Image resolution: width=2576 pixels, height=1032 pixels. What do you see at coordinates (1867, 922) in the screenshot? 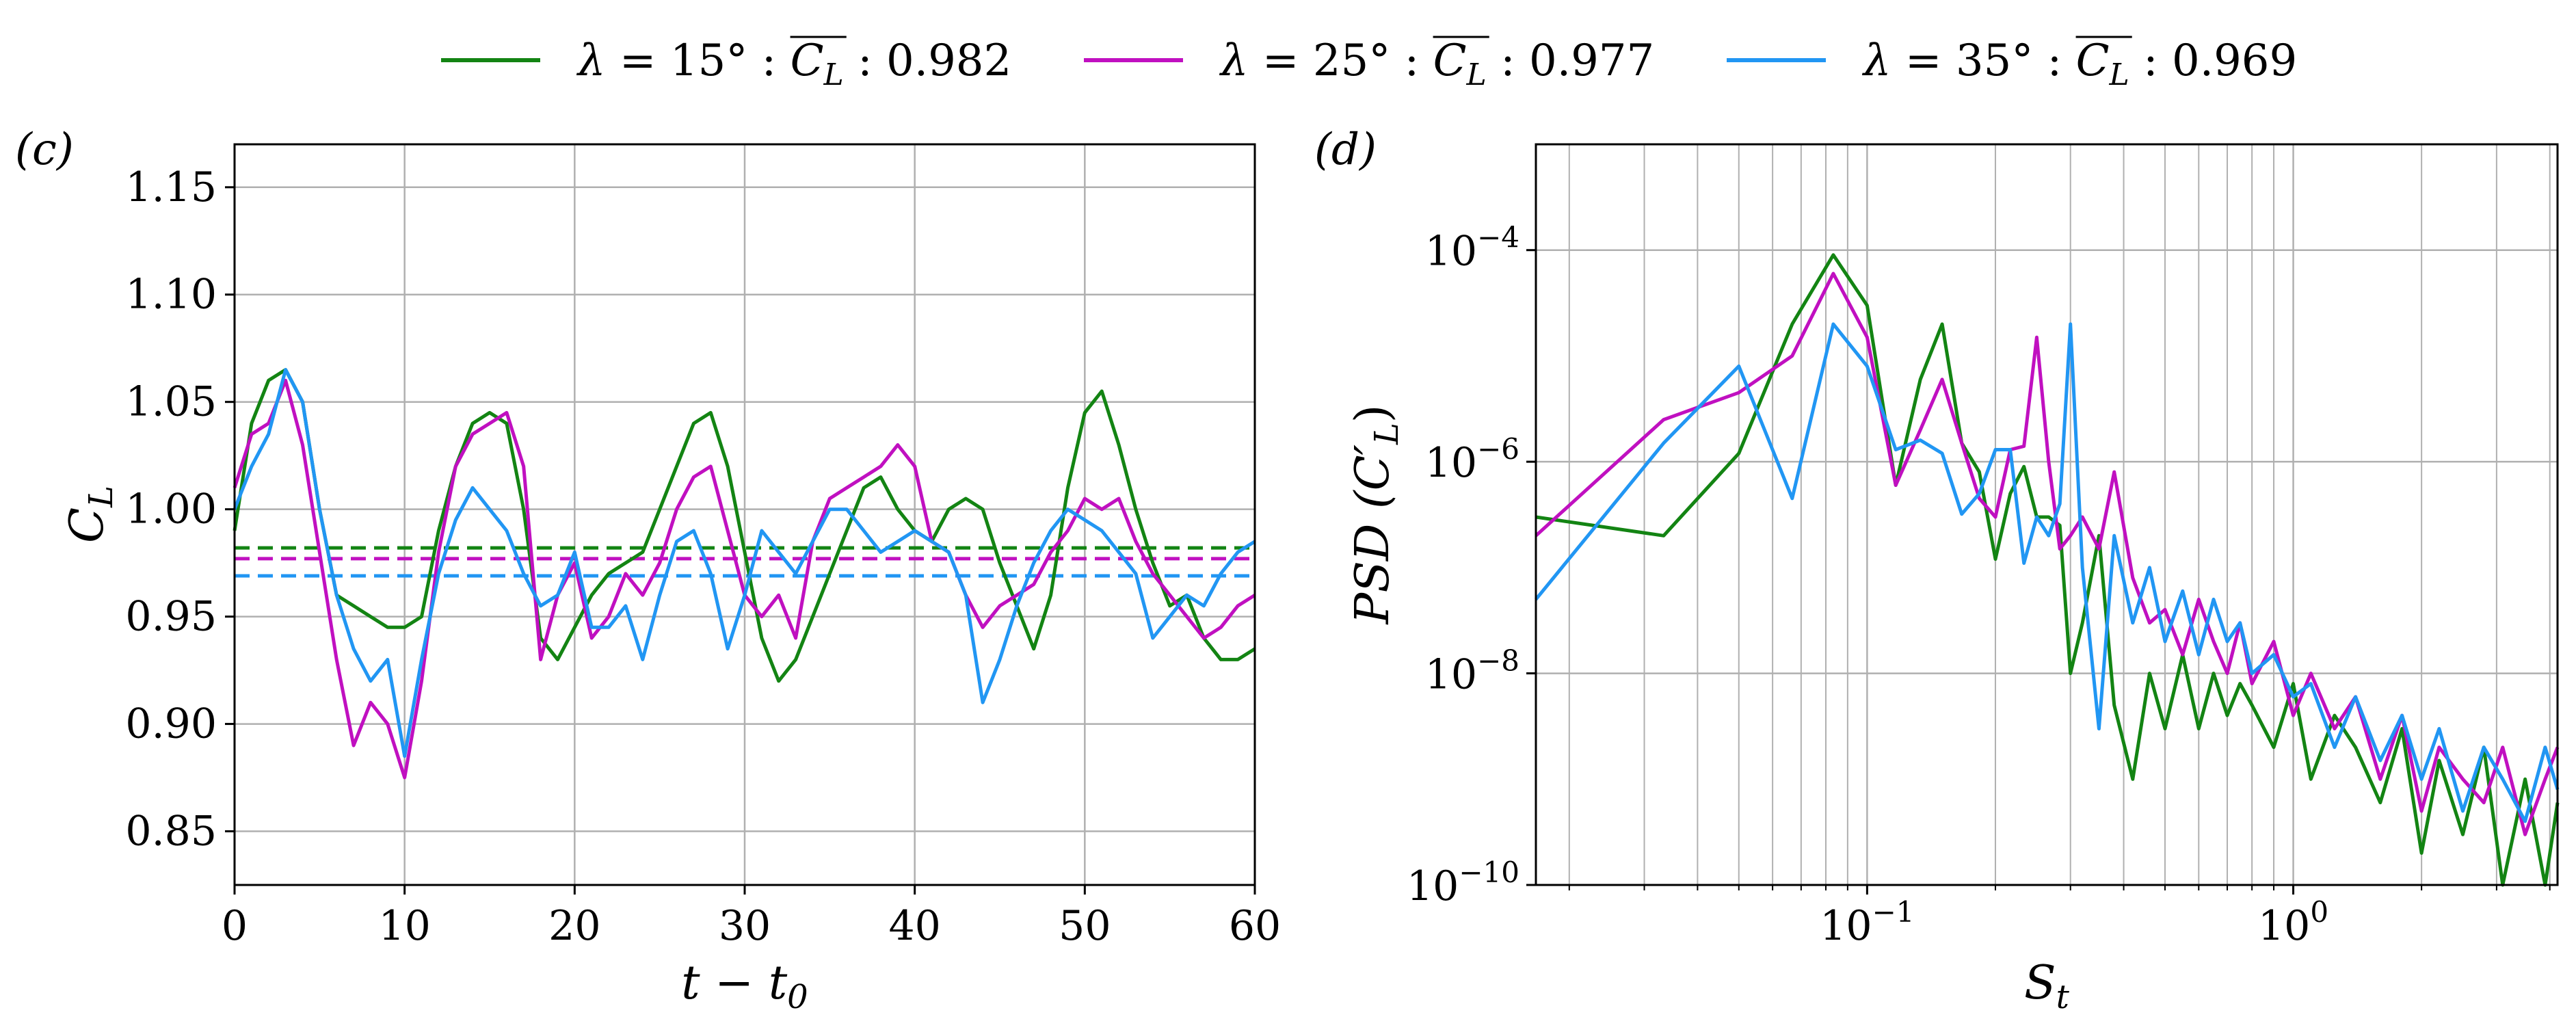
I see `x-tick-label: 10⁻¹` at bounding box center [1867, 922].